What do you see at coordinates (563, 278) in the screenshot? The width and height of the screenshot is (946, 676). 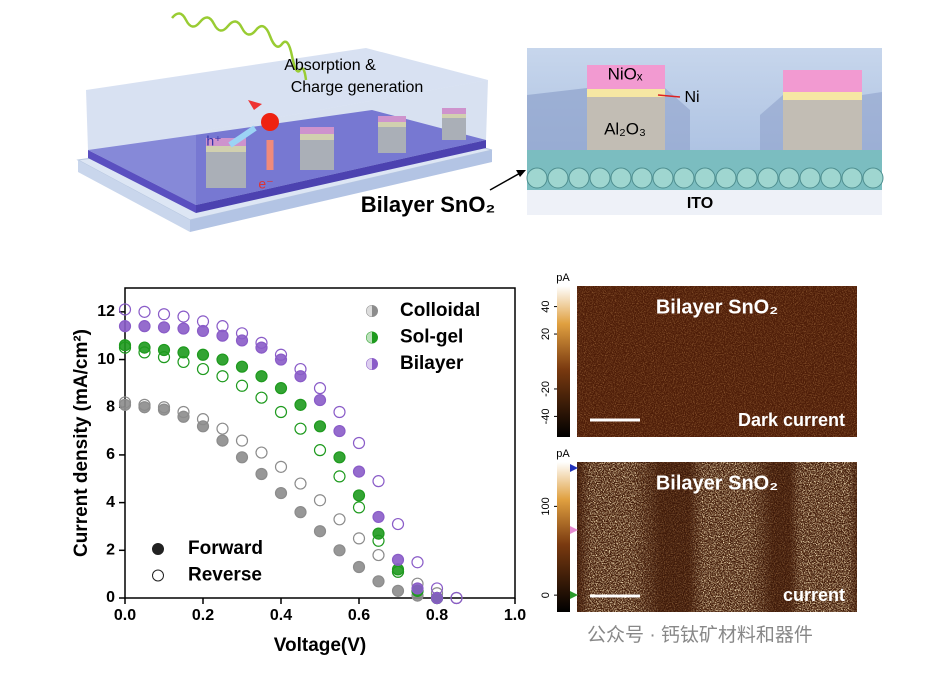 I see `colorbar-unit: pA` at bounding box center [563, 278].